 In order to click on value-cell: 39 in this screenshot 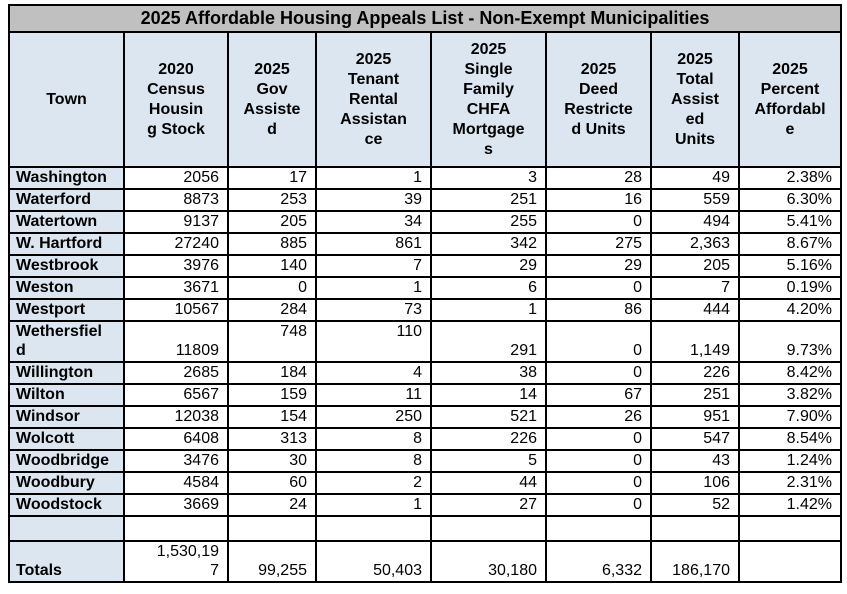, I will do `click(373, 200)`.